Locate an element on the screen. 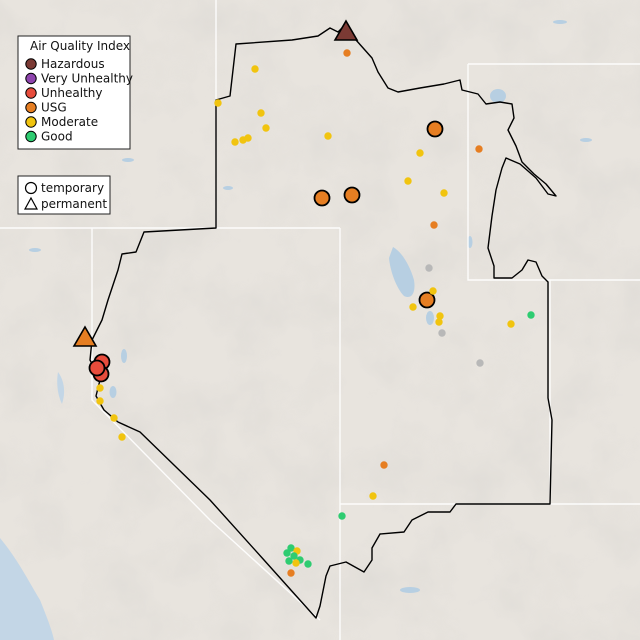 This screenshot has height=640, width=640. permanent-monitor-hazardous is located at coordinates (346, 30).